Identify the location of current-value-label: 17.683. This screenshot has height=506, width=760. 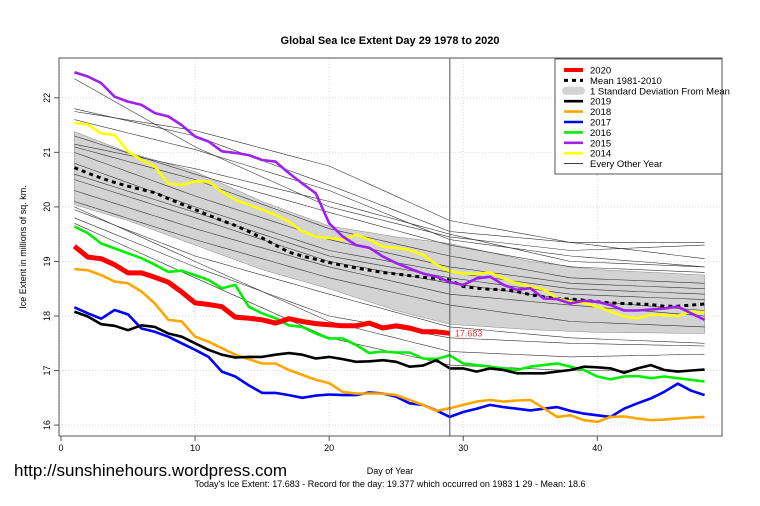
(469, 333).